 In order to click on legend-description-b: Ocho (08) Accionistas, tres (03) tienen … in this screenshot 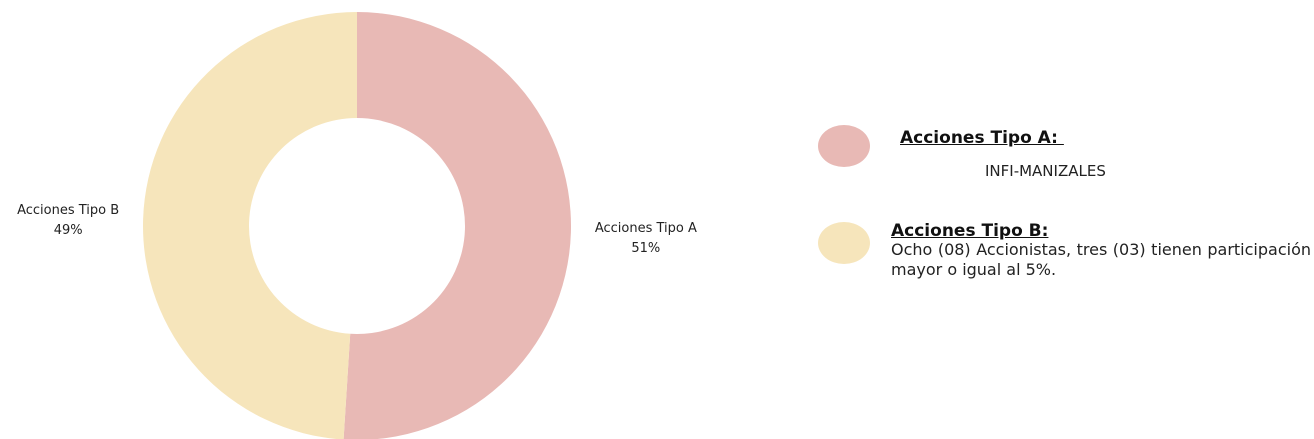, I will do `click(1101, 259)`.